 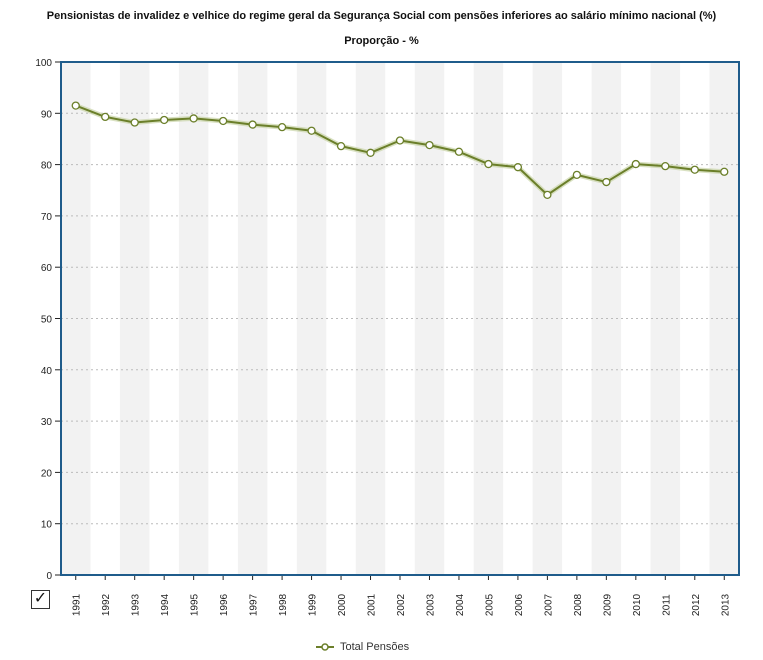 What do you see at coordinates (372, 604) in the screenshot?
I see `x-tick-label: 2001` at bounding box center [372, 604].